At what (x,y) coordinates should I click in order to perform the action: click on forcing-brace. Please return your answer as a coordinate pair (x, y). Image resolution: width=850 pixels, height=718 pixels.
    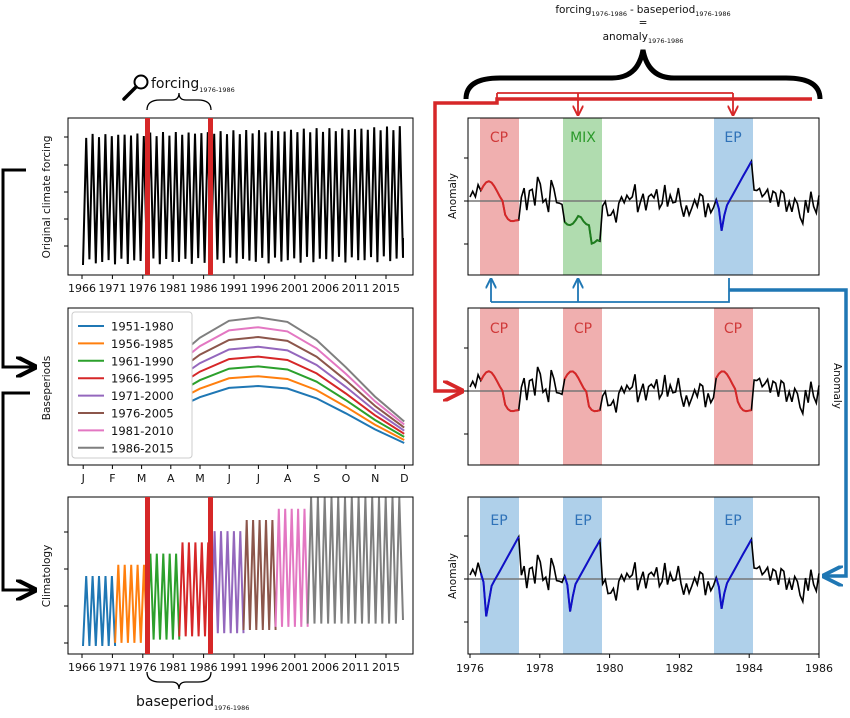
    Looking at the image, I should click on (179, 101).